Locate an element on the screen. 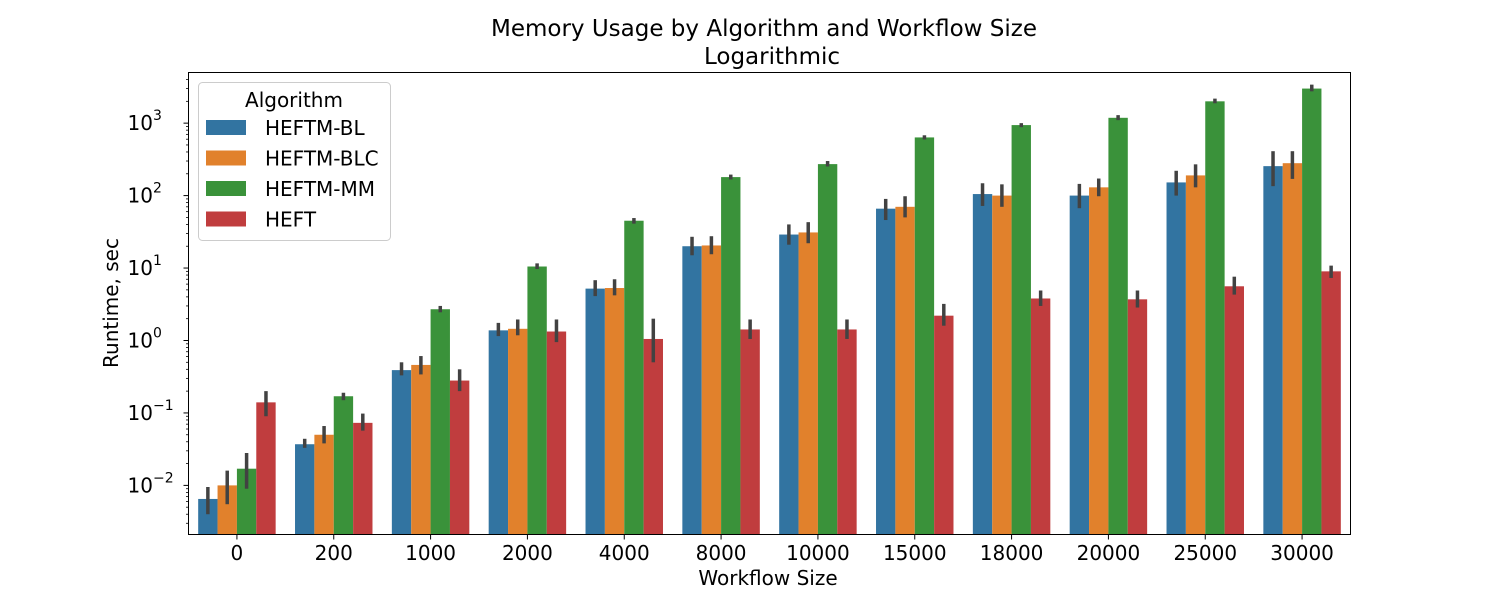 Image resolution: width=1500 pixels, height=600 pixels. y-tick-exponent: −1 is located at coordinates (163, 406).